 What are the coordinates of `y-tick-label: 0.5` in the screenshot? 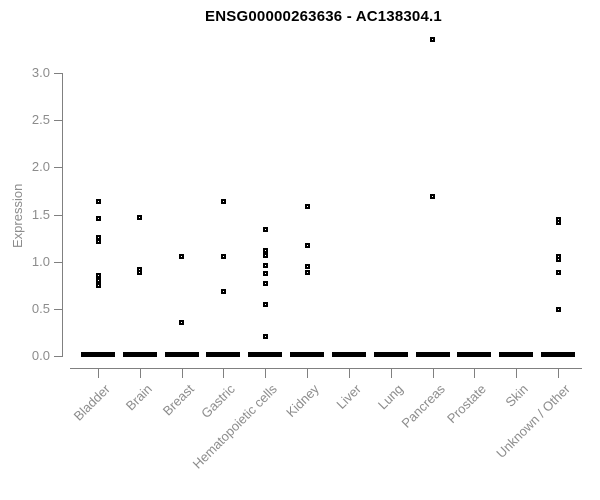 It's located at (40, 308).